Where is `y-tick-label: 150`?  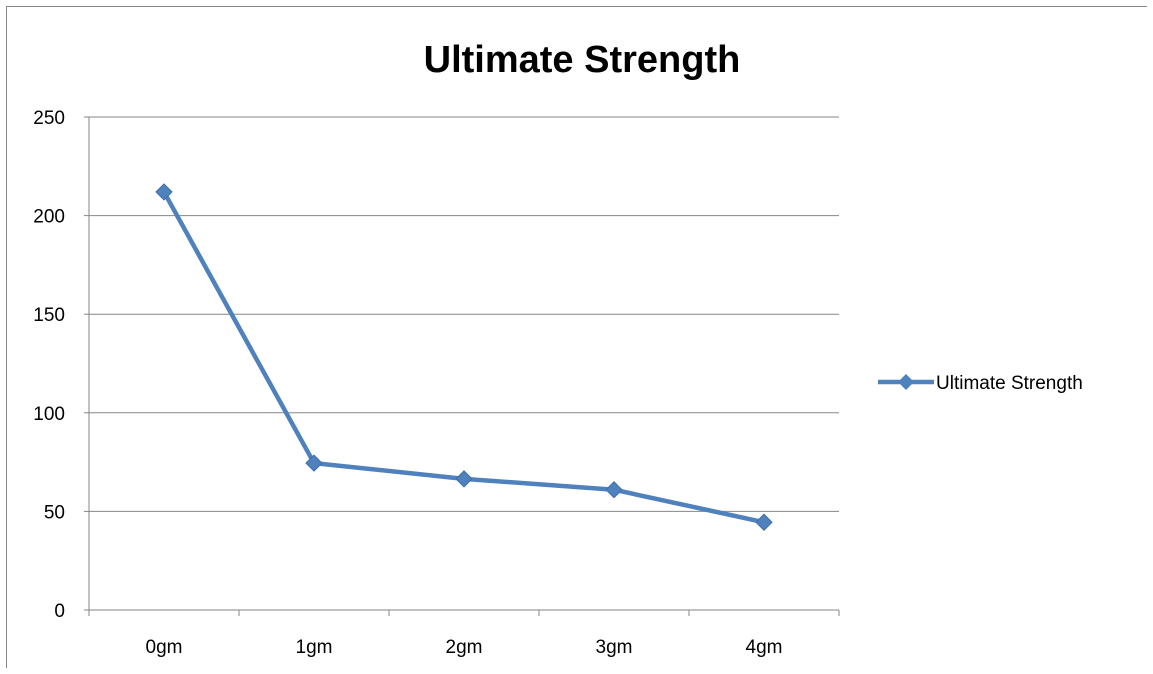 y-tick-label: 150 is located at coordinates (49, 315).